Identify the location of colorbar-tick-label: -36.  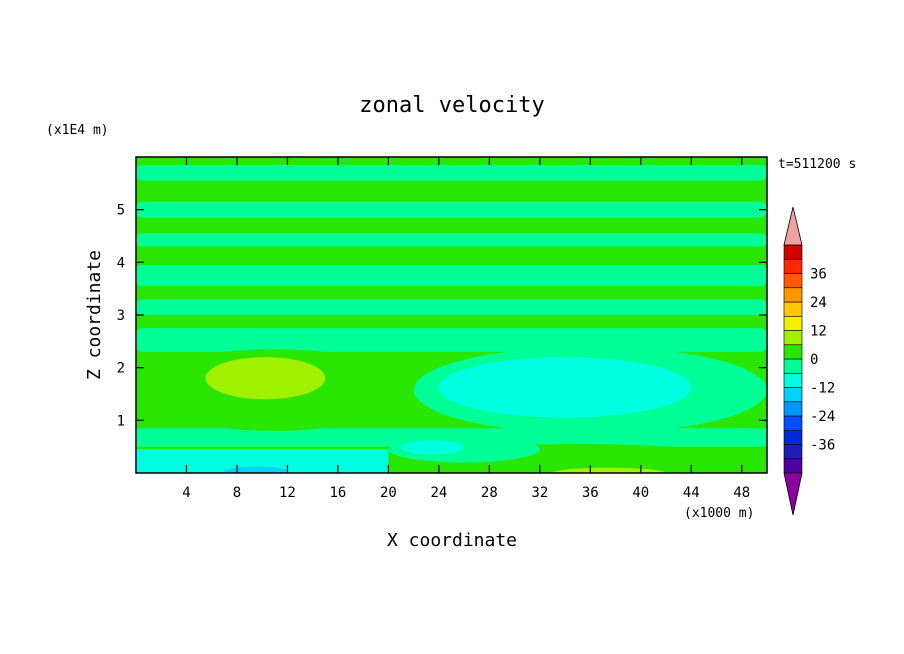
(822, 446).